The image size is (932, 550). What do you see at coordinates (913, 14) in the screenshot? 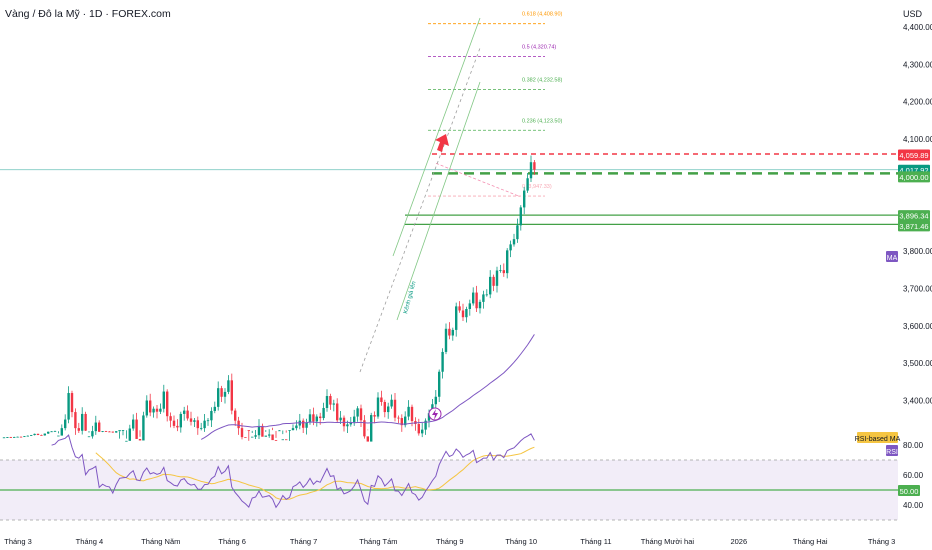
I see `currency-label: USD` at bounding box center [913, 14].